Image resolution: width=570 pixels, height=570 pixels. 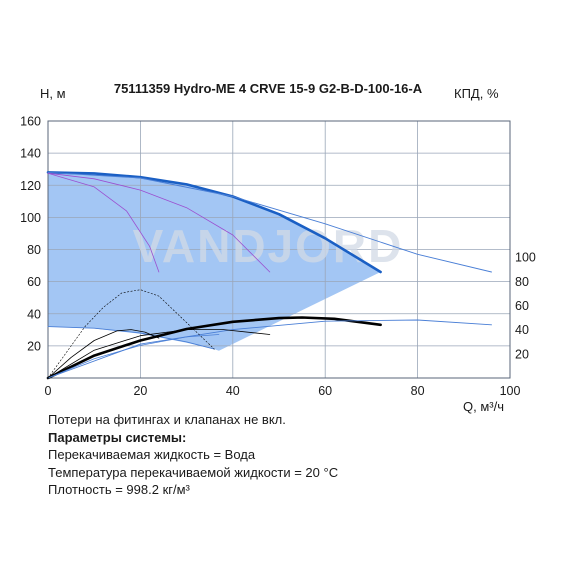 What do you see at coordinates (522, 330) in the screenshot?
I see `y2-tick-label: 40` at bounding box center [522, 330].